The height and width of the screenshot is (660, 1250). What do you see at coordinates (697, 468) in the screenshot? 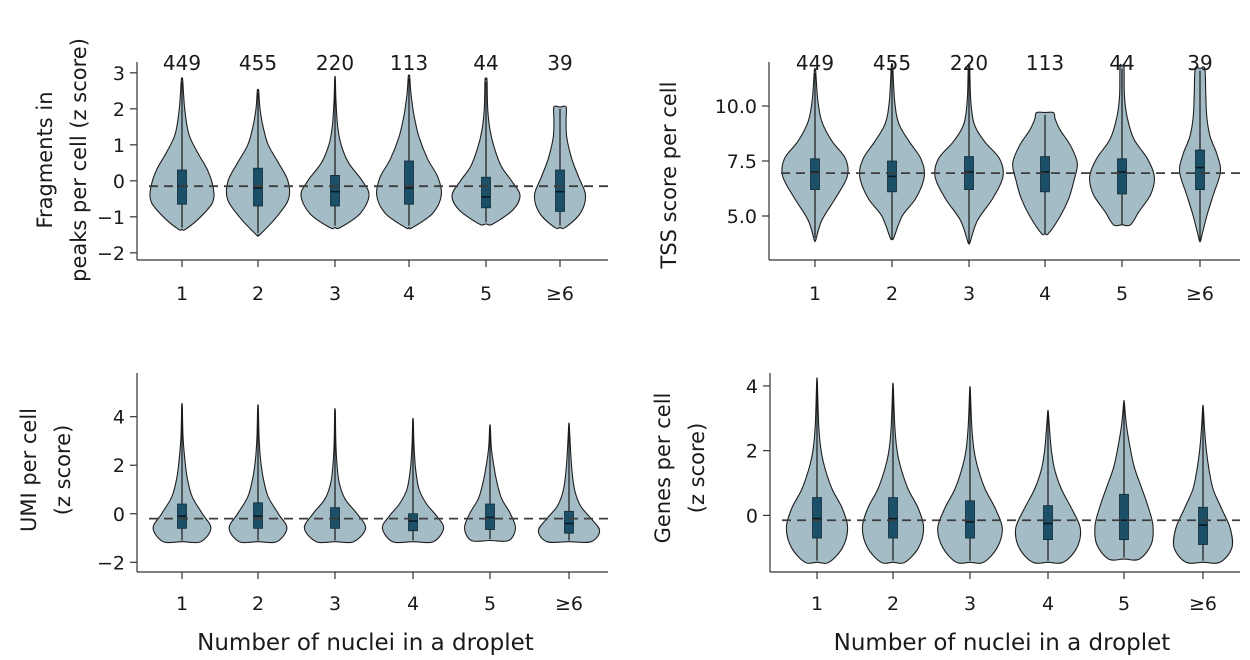
I see `y-axis-label: (z score)` at bounding box center [697, 468].